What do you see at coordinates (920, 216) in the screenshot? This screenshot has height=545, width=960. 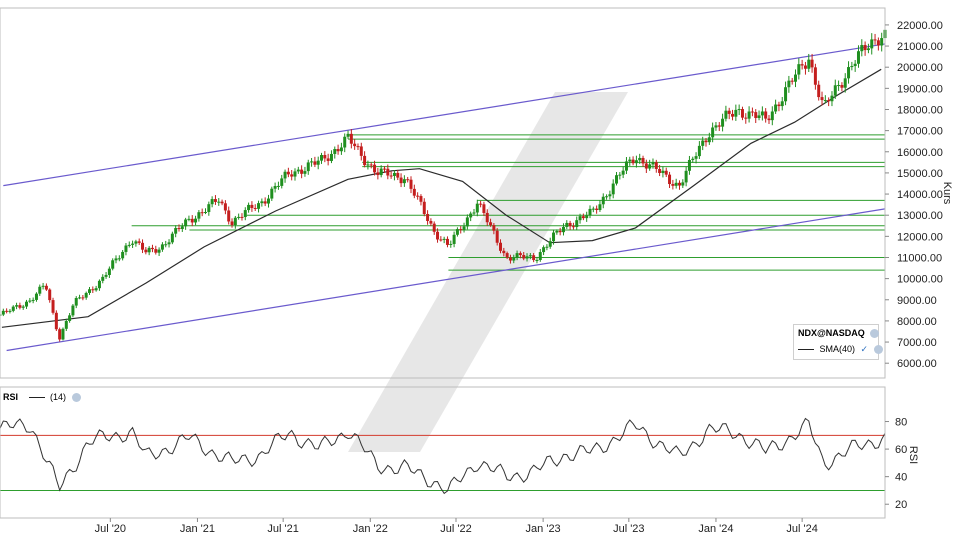 I see `y-tick-label: 13000.00` at bounding box center [920, 216].